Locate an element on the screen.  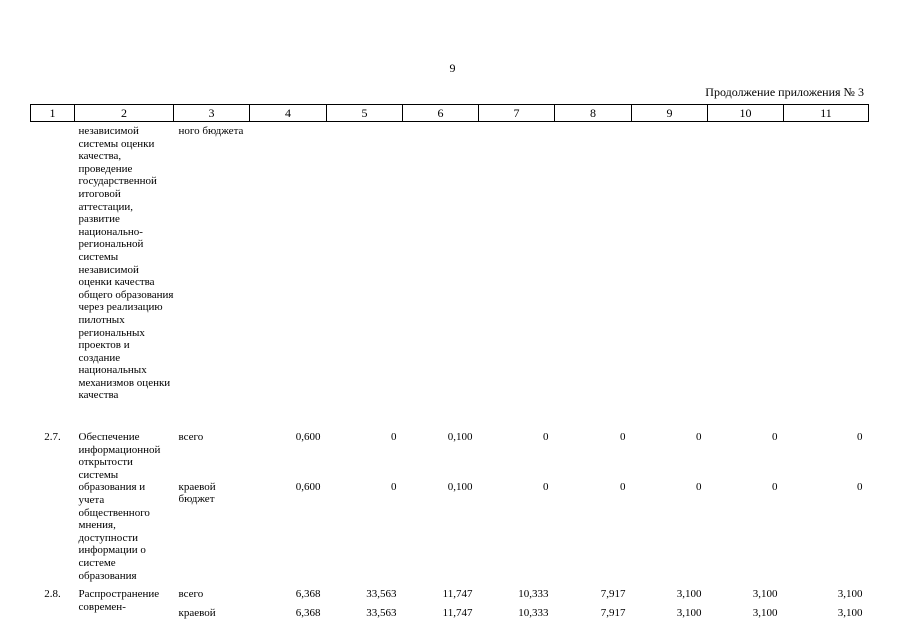
source-label: краевой is located at coordinates (197, 612).